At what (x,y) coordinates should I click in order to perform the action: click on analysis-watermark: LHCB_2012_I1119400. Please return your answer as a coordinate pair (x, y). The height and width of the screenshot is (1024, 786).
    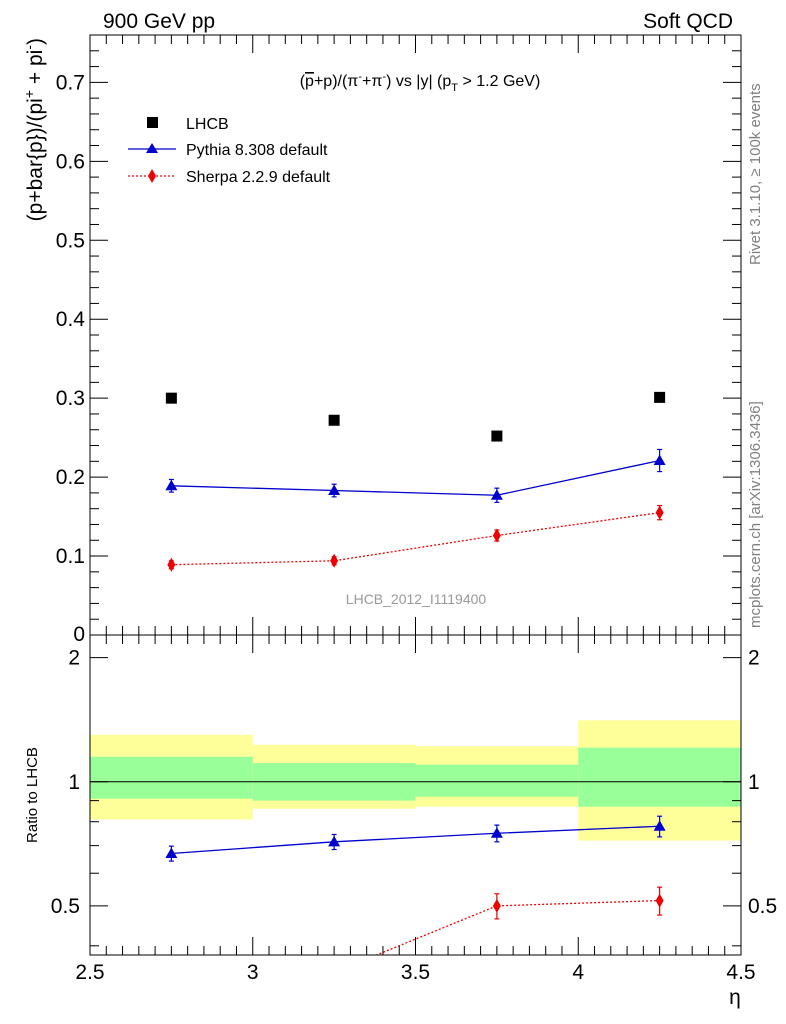
    Looking at the image, I should click on (416, 599).